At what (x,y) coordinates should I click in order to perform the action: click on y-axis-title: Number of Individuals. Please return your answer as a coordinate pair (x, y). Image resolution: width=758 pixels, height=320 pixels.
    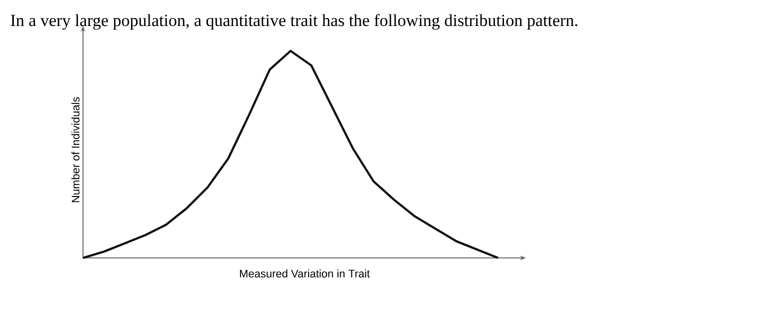
    Looking at the image, I should click on (75, 149).